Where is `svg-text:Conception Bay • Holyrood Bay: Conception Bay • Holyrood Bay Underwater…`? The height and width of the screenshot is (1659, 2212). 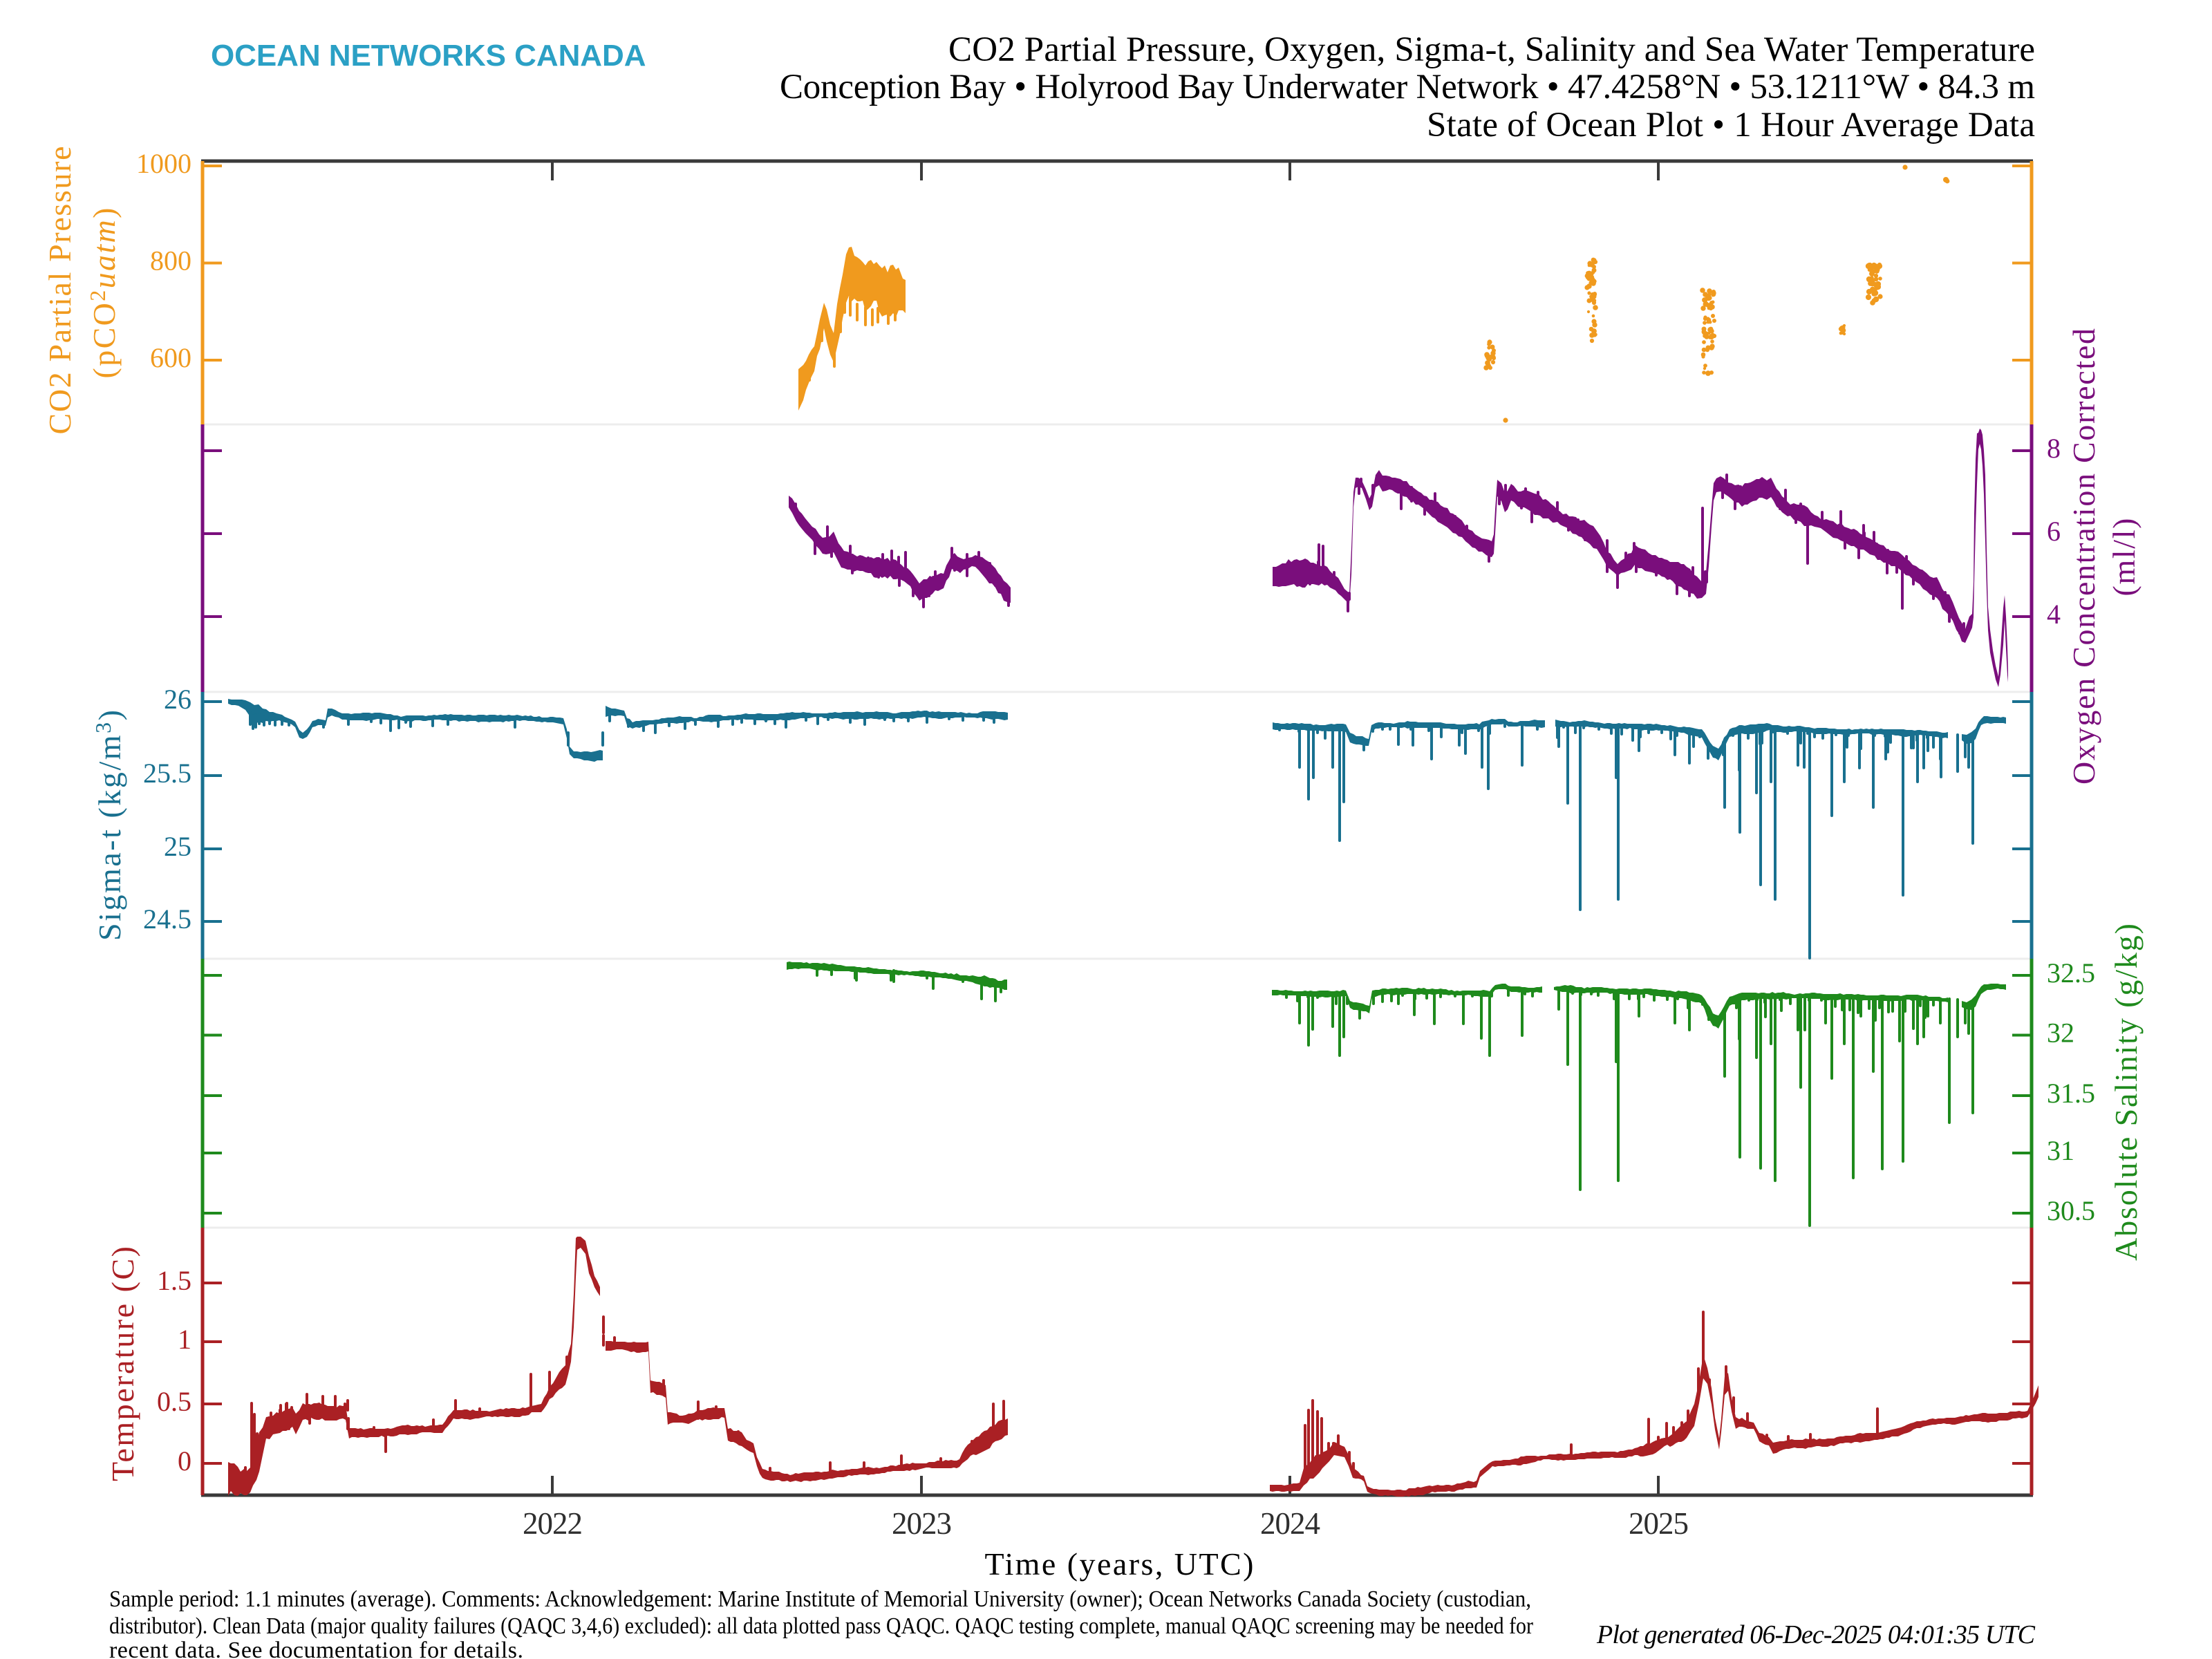
svg-text:Conception Bay • Holyrood Bay: Conception Bay • Holyrood Bay Underwater… is located at coordinates (1407, 87).